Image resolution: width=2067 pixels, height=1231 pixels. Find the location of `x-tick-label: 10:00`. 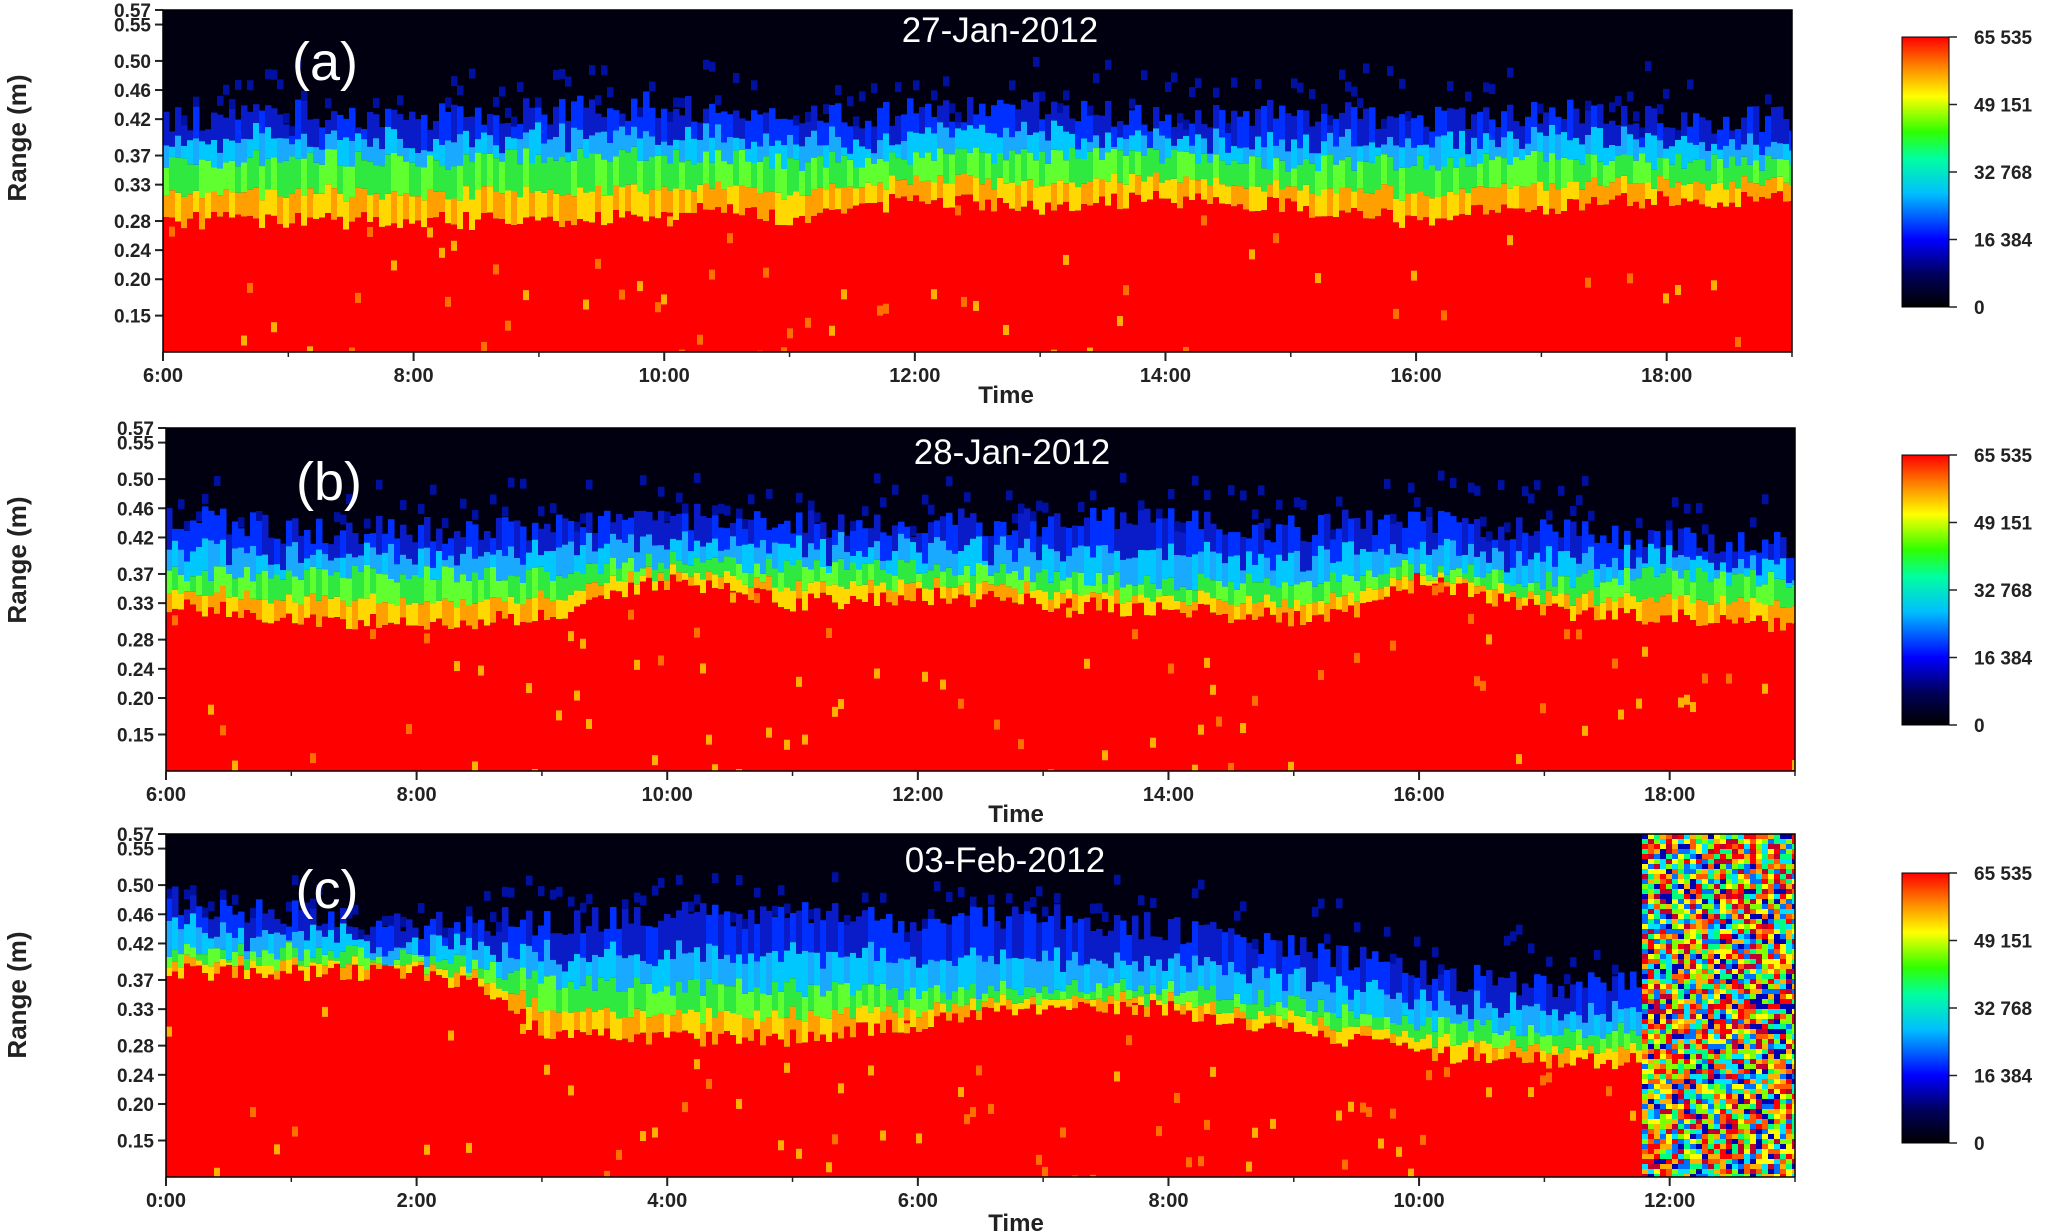

x-tick-label: 10:00 is located at coordinates (667, 795).